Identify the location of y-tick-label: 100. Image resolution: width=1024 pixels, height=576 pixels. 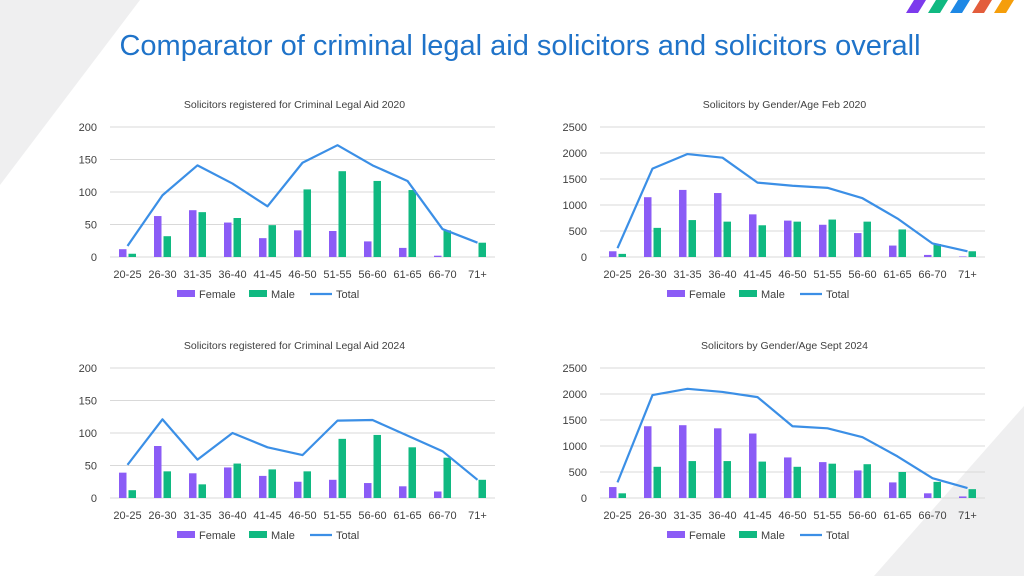
(88, 434).